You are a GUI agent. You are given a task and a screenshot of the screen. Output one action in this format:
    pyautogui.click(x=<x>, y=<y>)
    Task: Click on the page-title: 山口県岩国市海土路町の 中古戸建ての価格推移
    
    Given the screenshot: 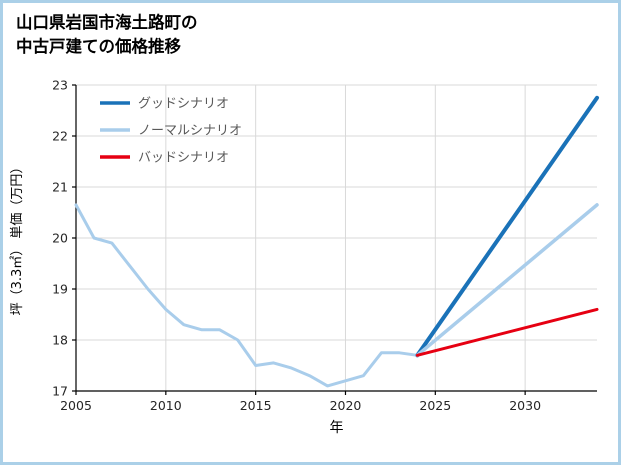 What is the action you would take?
    pyautogui.click(x=107, y=35)
    